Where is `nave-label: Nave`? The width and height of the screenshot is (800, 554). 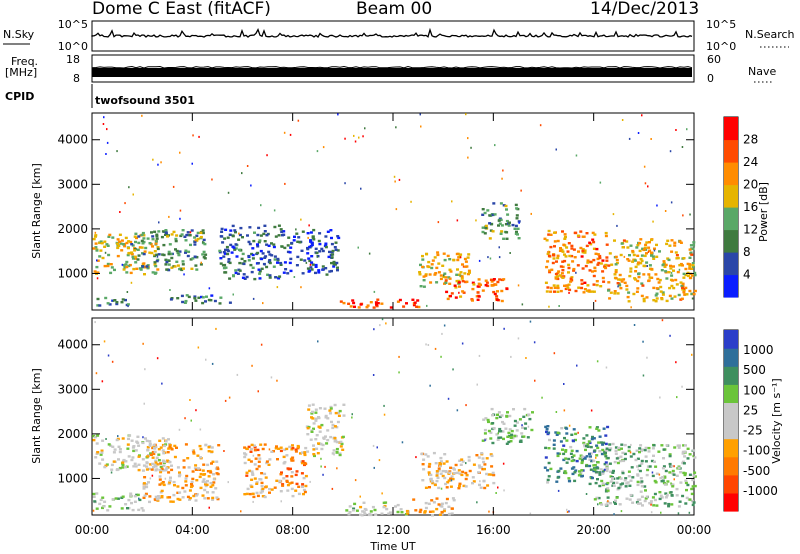 nave-label: Nave is located at coordinates (762, 71).